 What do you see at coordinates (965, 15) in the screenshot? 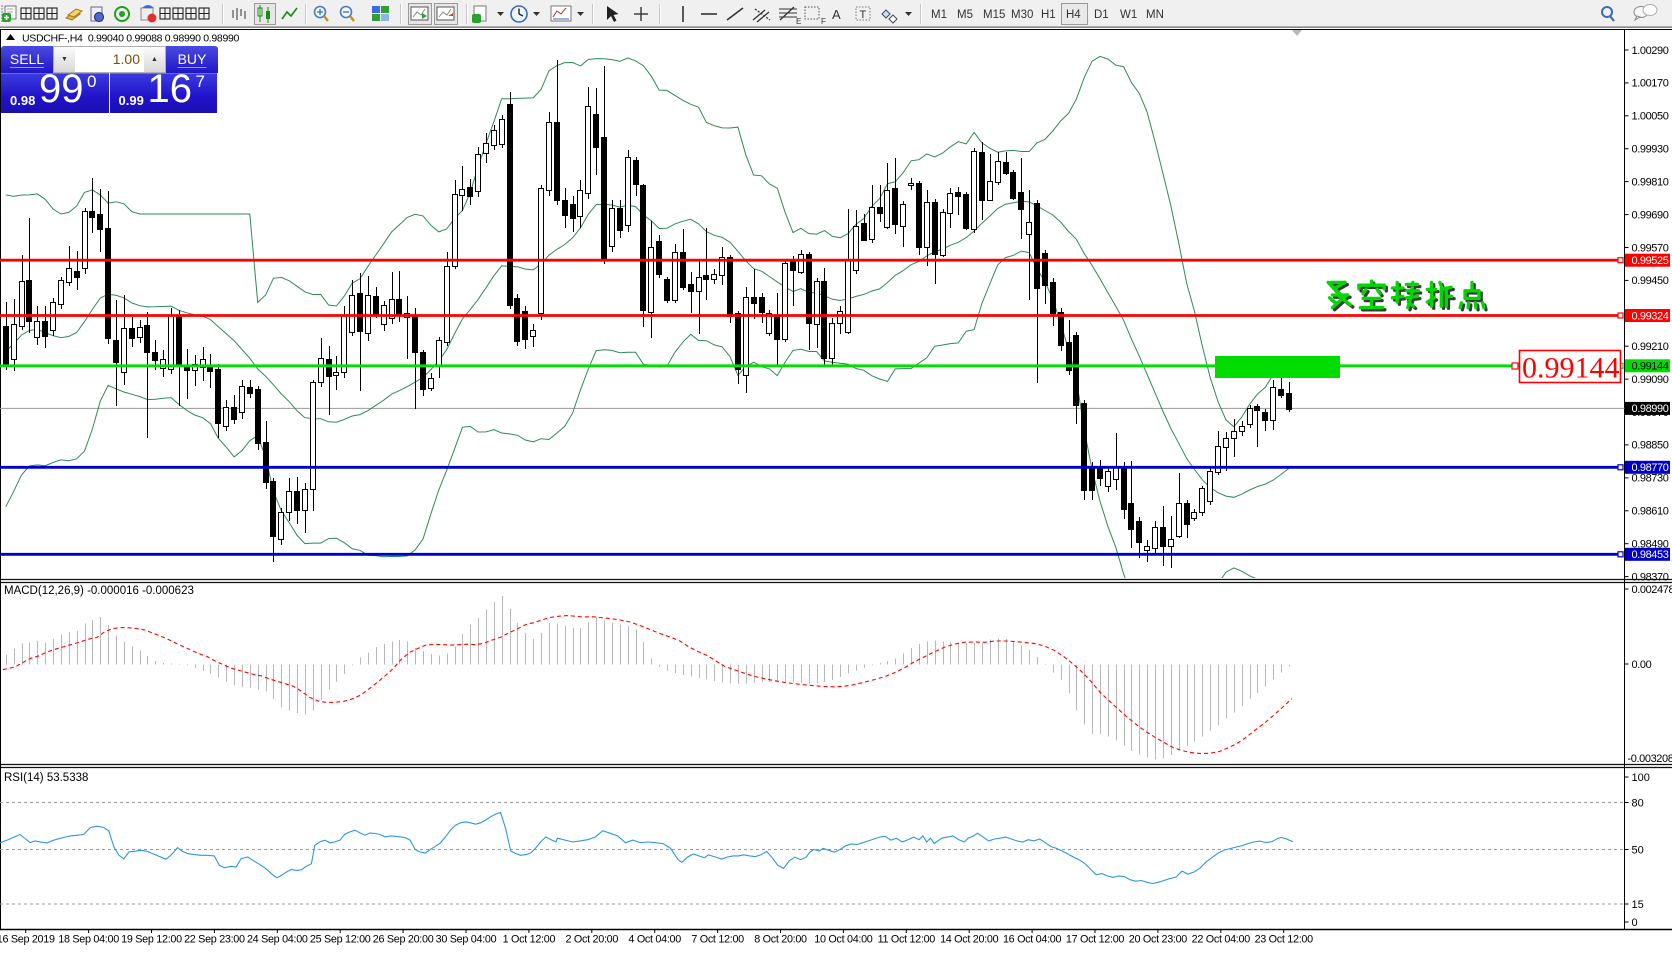
I see `svg-text: M5` at bounding box center [965, 15].